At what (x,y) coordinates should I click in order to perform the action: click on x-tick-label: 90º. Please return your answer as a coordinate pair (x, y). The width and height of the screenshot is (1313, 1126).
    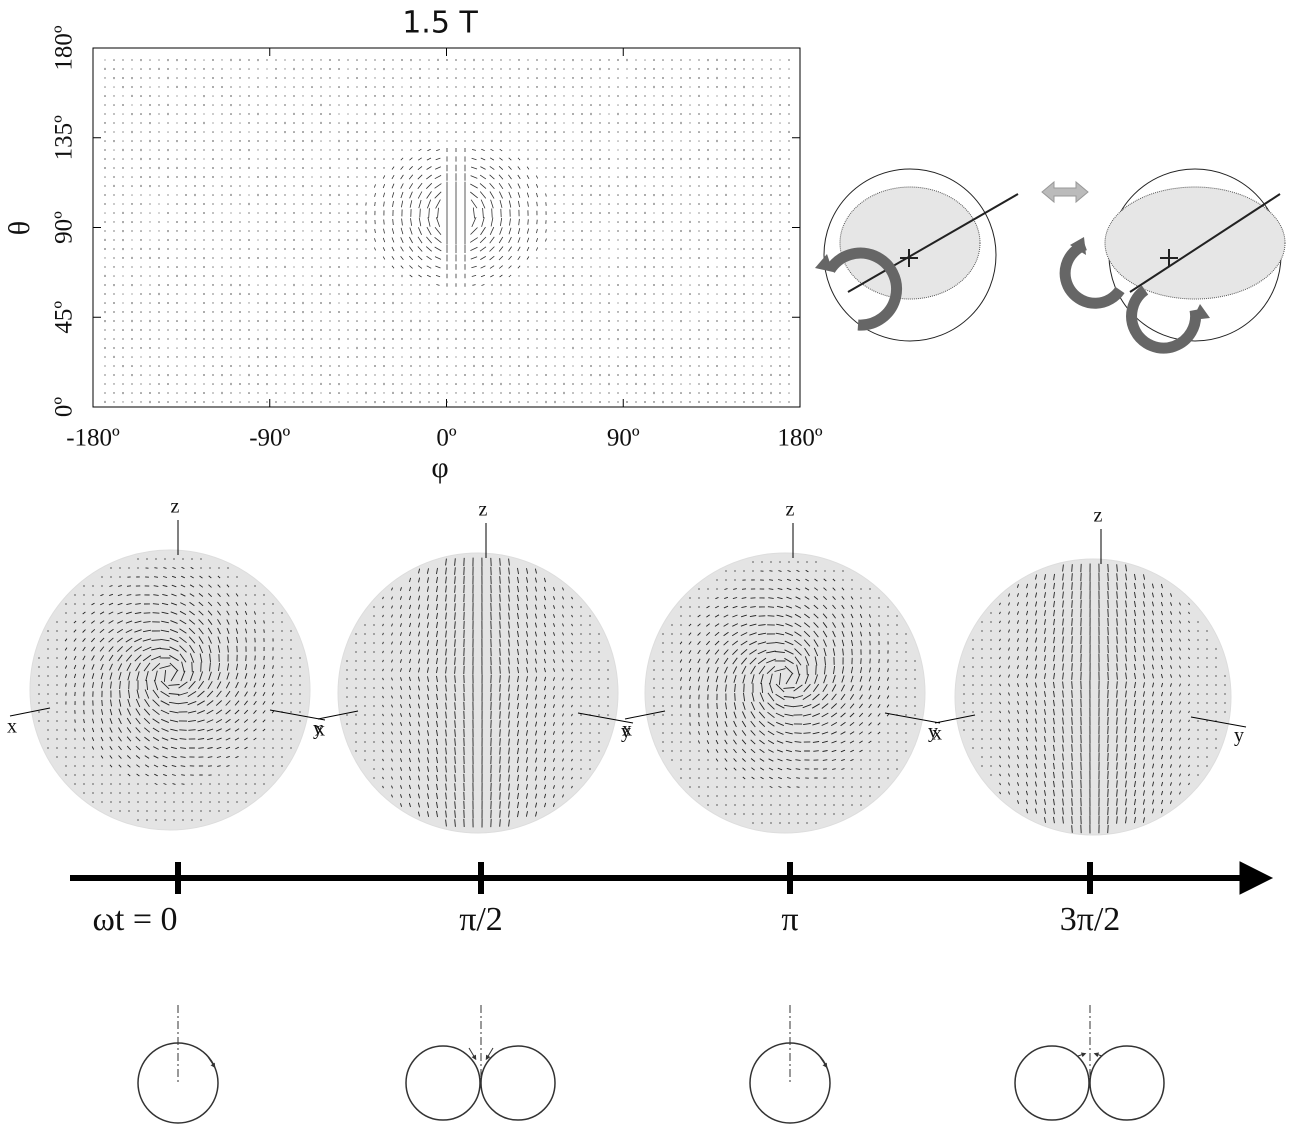
    Looking at the image, I should click on (623, 438).